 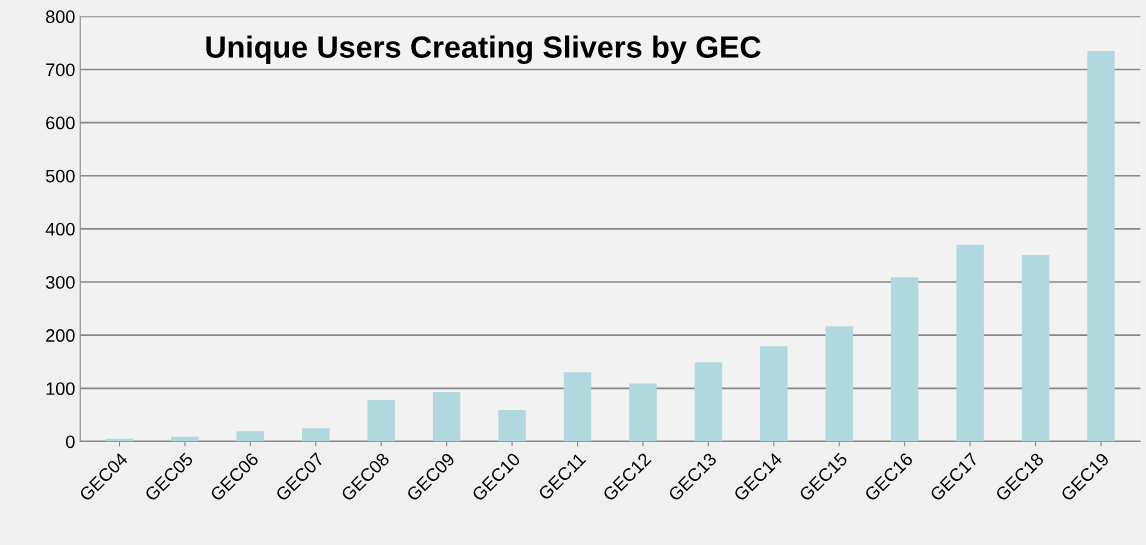 I want to click on y-tick-label: 100, so click(x=60, y=389).